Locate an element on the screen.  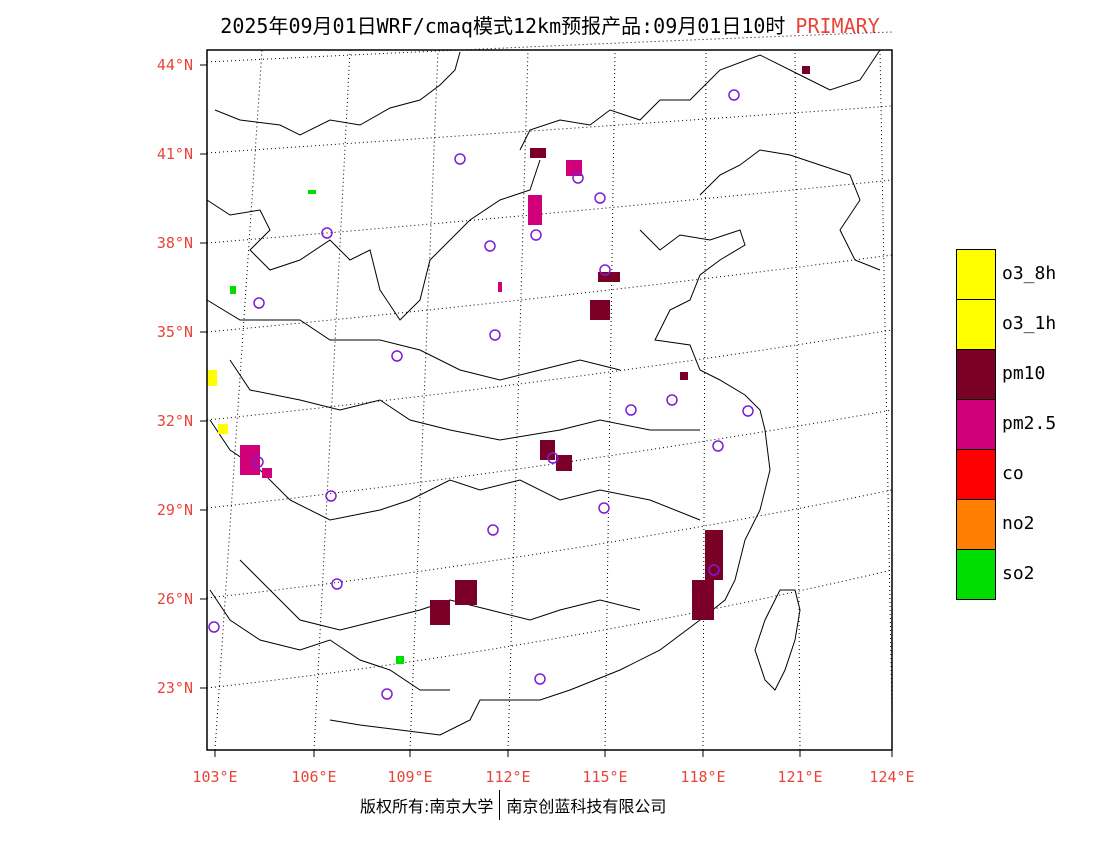
lon-label: 121°E is located at coordinates (799, 777).